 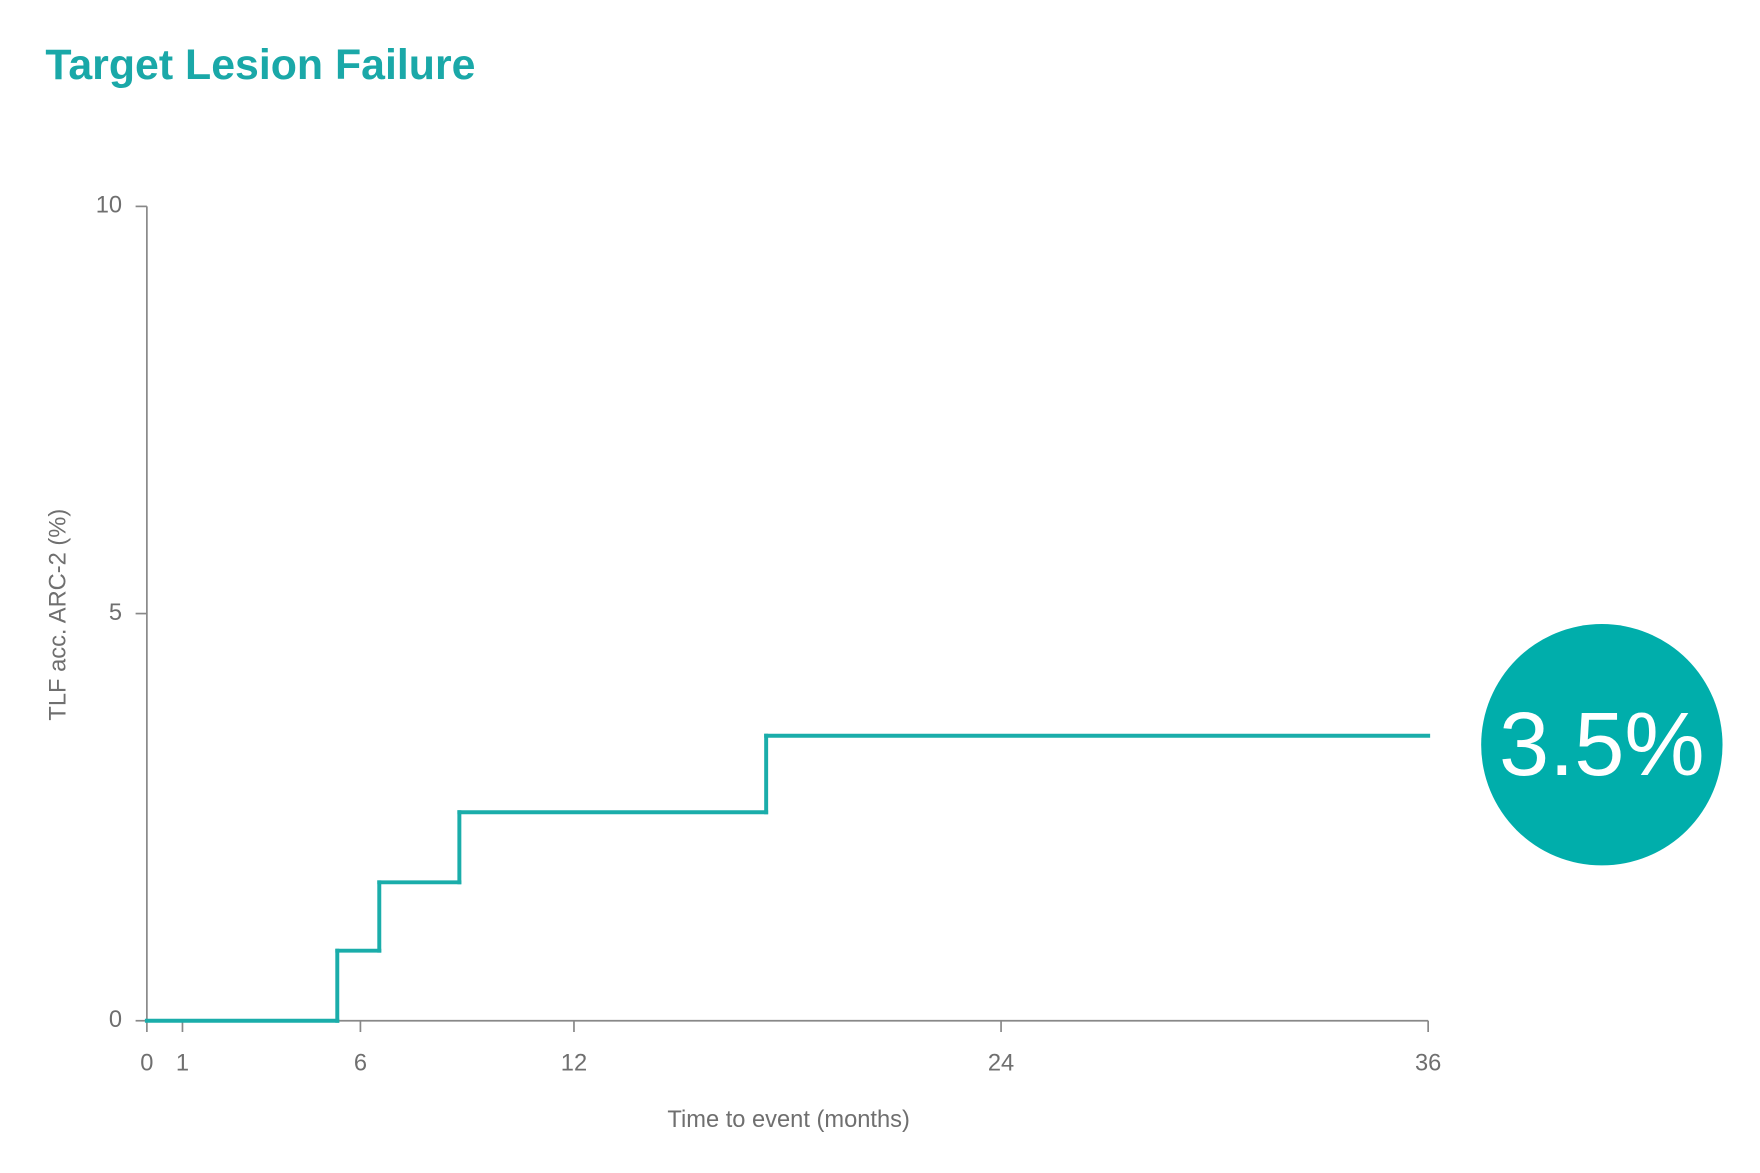 I want to click on y-tick-label: 5, so click(x=115, y=613).